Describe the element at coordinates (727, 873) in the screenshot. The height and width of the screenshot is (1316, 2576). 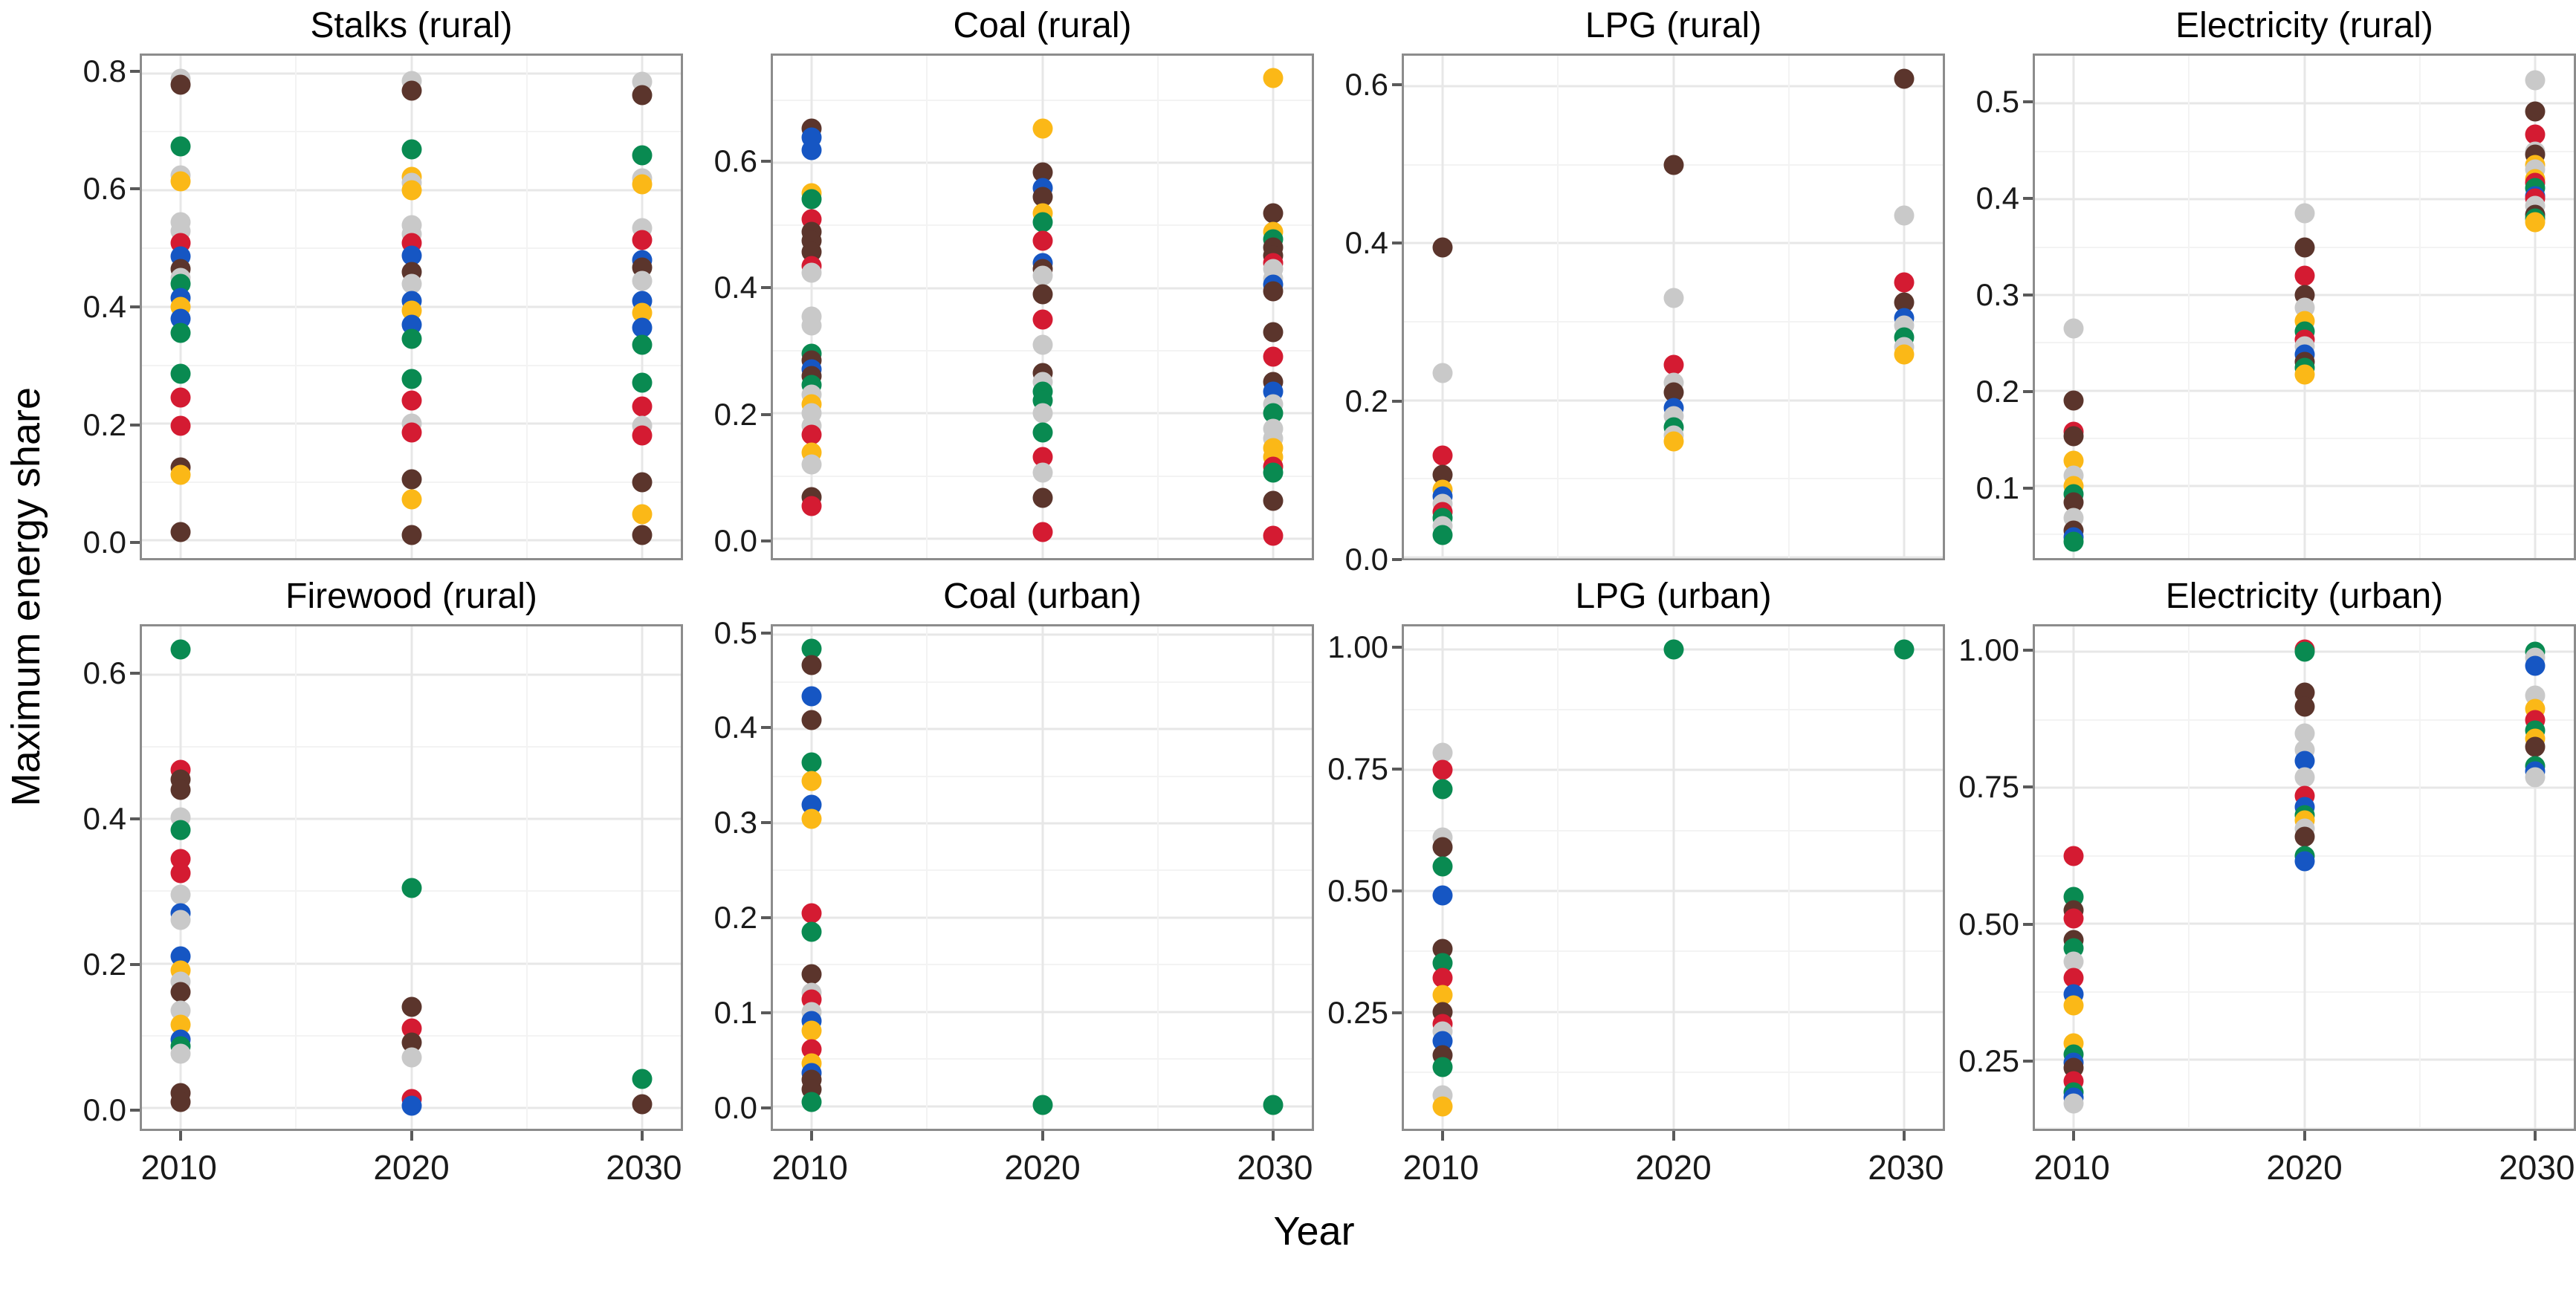
I see `y-axis-coal-urban: 0.0 0.1 0.2 0.3 0.4 0.5` at that location.